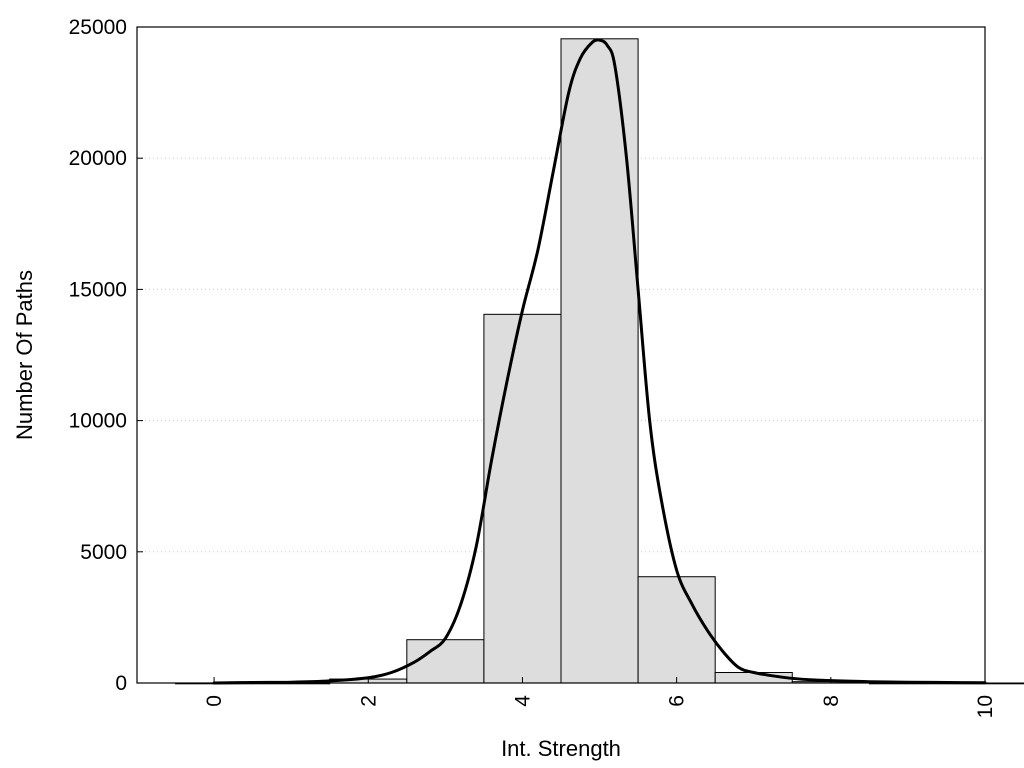 This screenshot has width=1024, height=768. I want to click on x-tick-label: 8, so click(831, 701).